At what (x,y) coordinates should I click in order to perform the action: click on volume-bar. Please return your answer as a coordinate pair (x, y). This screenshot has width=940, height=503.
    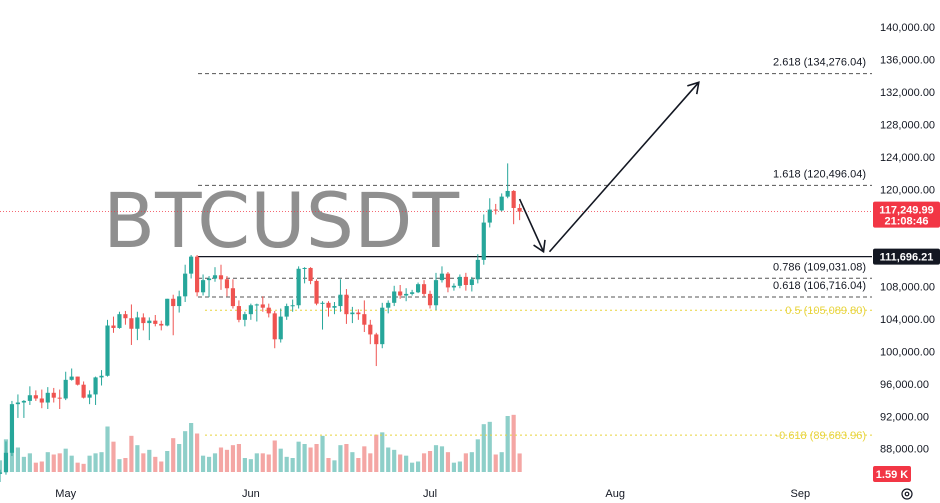
    Looking at the image, I should click on (424, 462).